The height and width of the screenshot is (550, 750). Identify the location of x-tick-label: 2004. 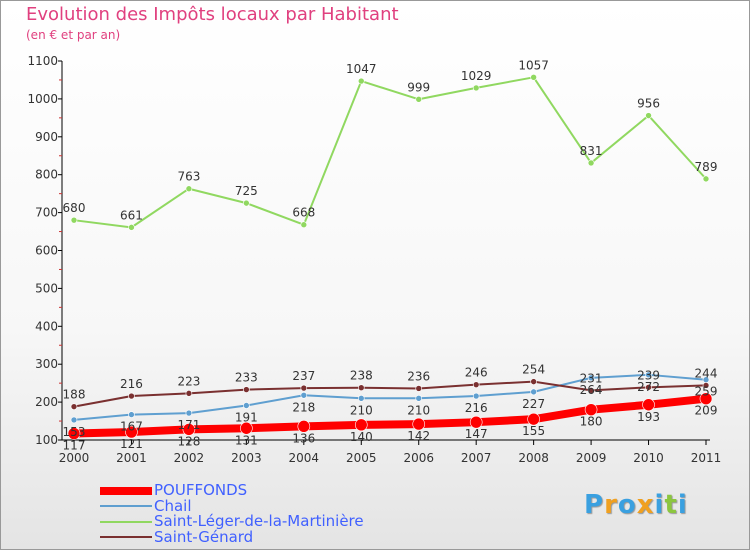
(304, 458).